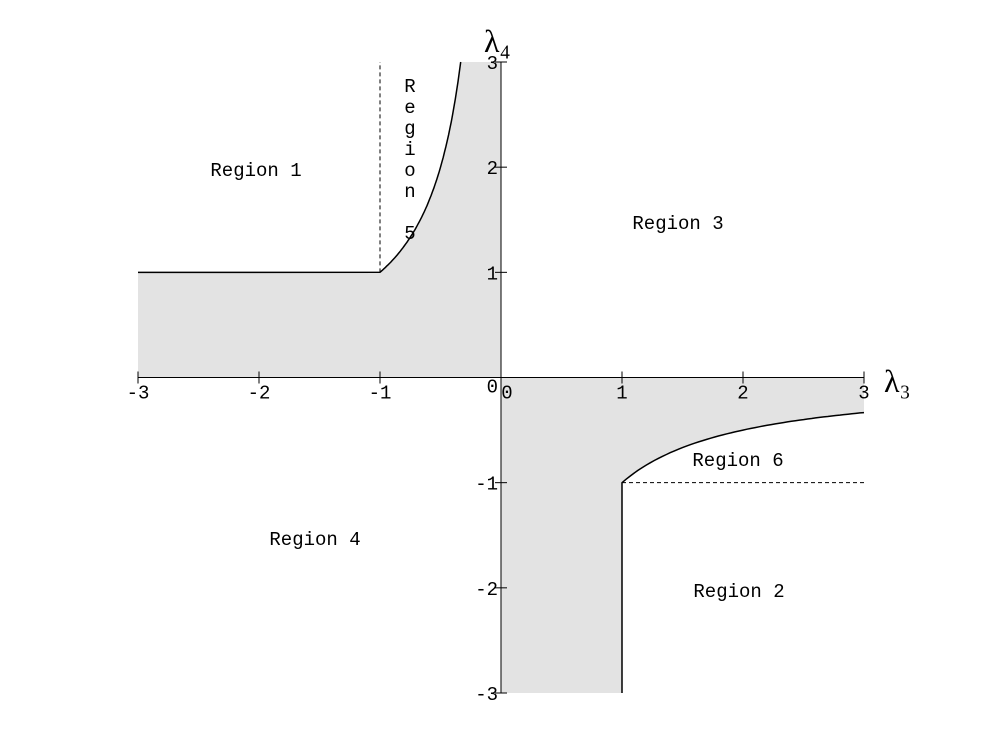 The image size is (988, 750). What do you see at coordinates (677, 224) in the screenshot?
I see `region-label: Region 3` at bounding box center [677, 224].